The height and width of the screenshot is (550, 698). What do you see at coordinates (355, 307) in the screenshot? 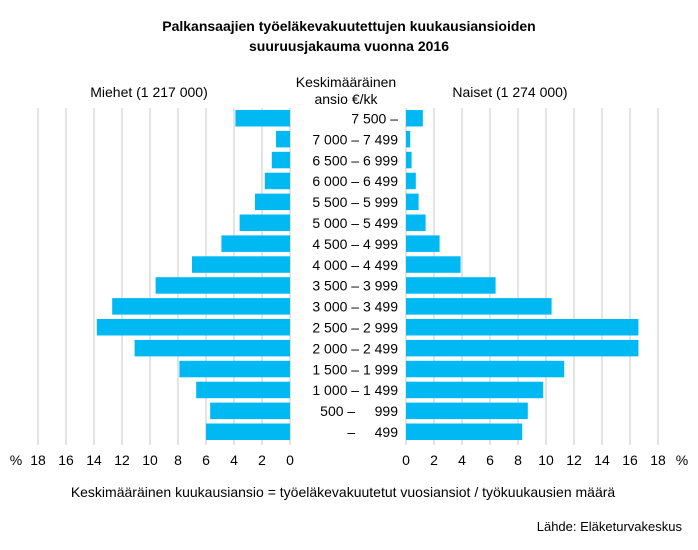
I see `category-label: 3 000 – 3 499` at bounding box center [355, 307].